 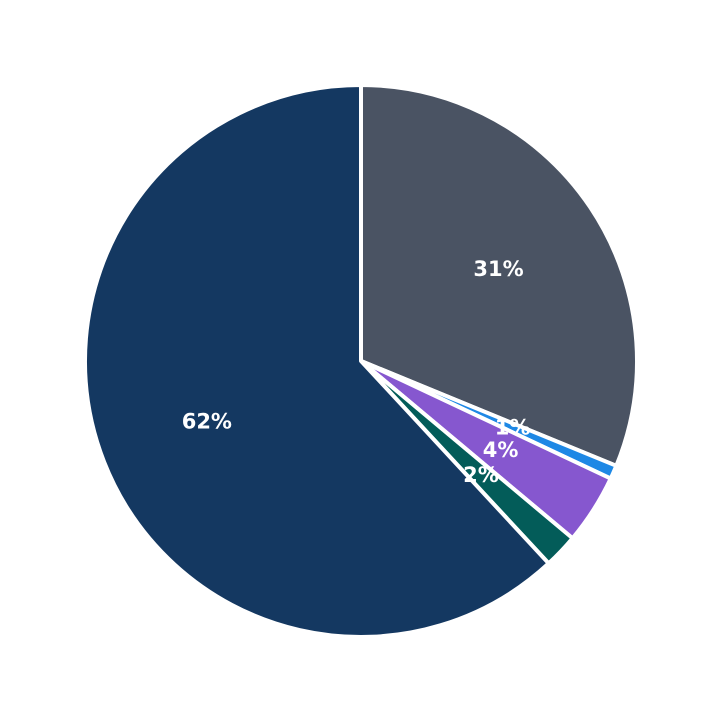 What do you see at coordinates (513, 428) in the screenshot?
I see `pie-slice-label-1: 1%` at bounding box center [513, 428].